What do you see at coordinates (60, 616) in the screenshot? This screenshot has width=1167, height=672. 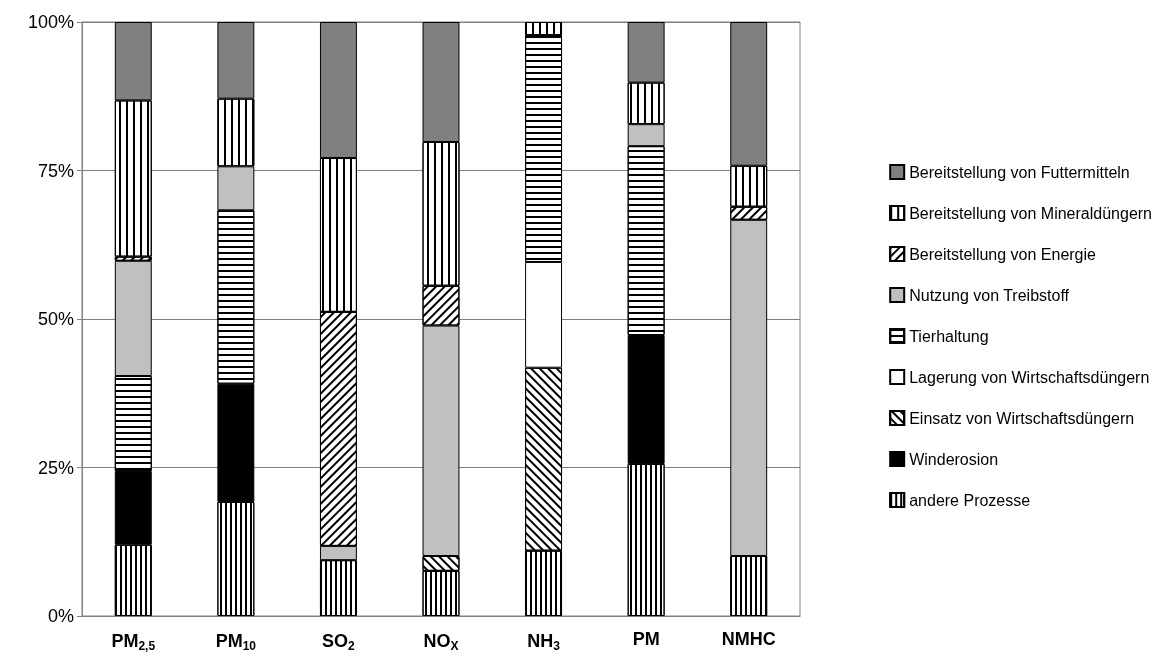 I see `y-tick-label: 0%` at bounding box center [60, 616].